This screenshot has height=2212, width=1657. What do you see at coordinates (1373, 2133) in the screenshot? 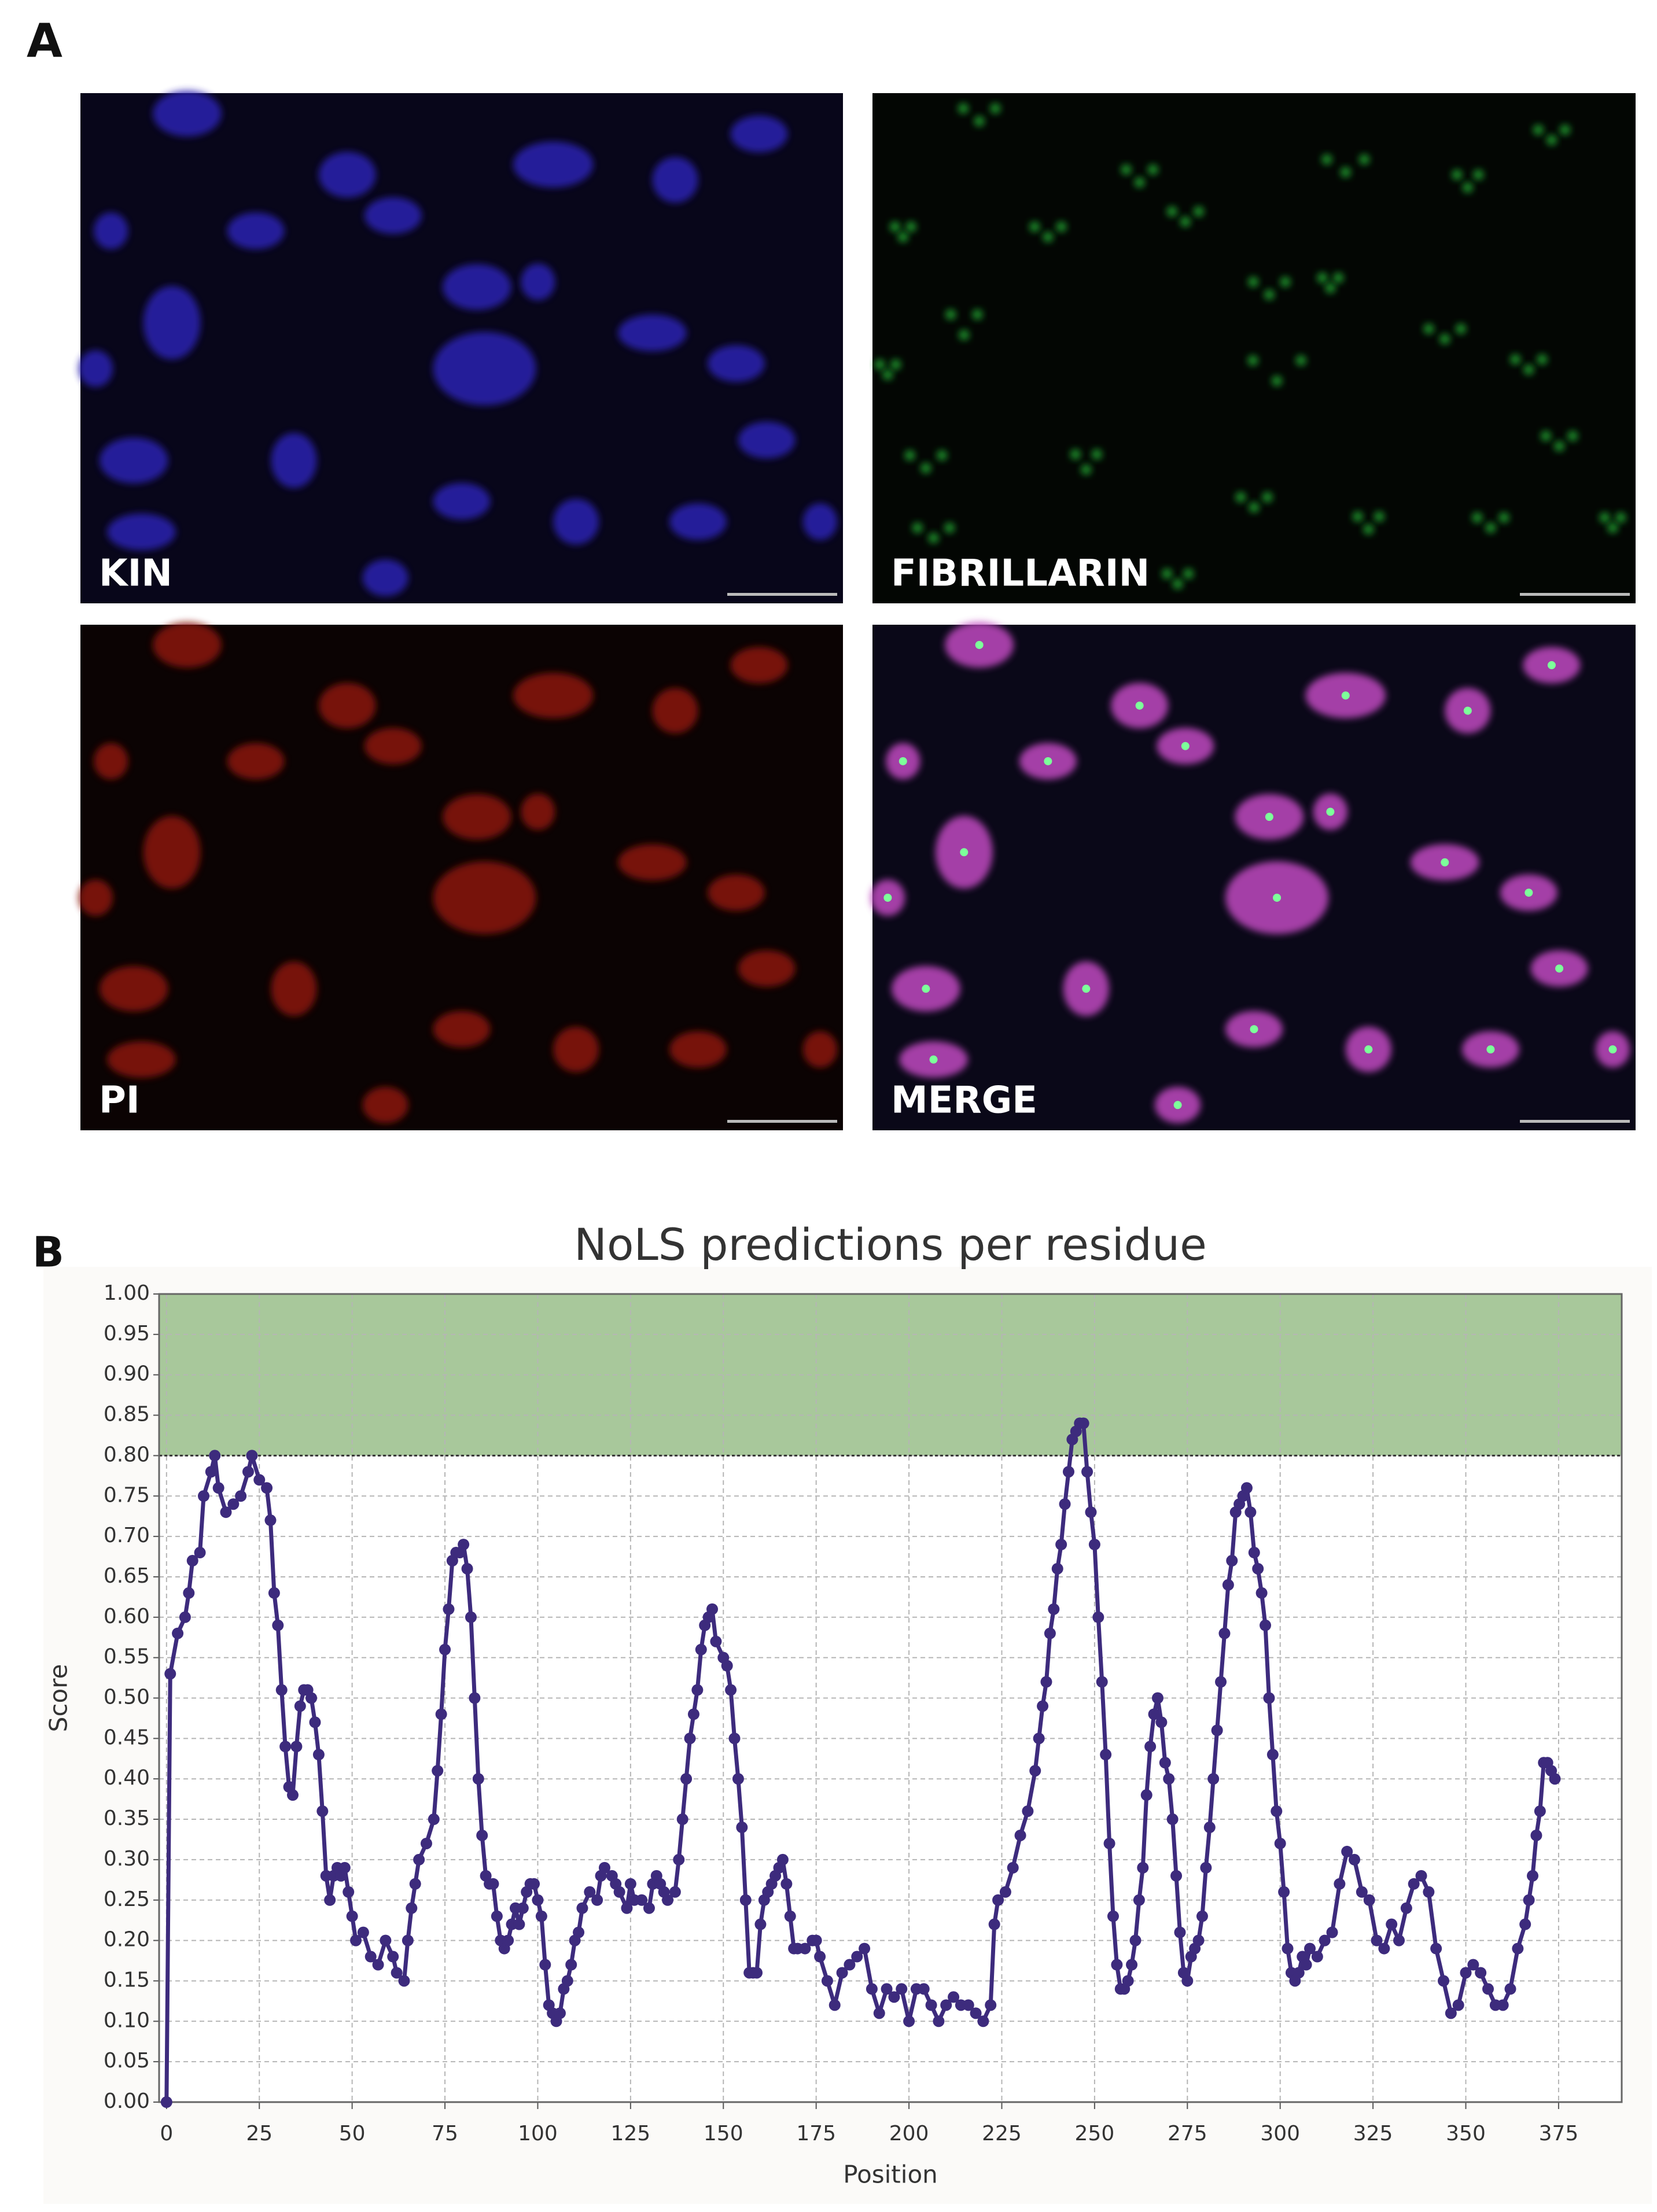
I see `x-tick-label: 325` at bounding box center [1373, 2133].